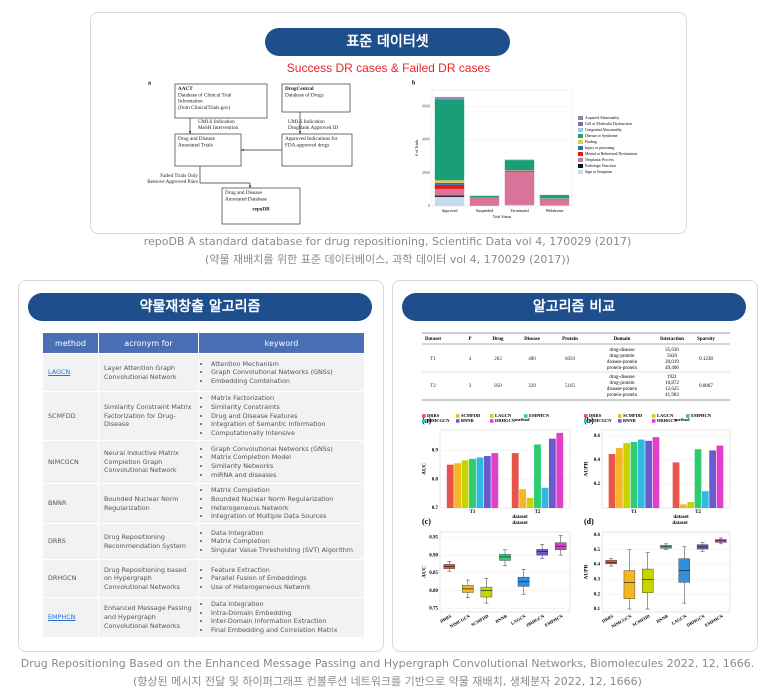  What do you see at coordinates (505, 572) in the screenshot?
I see `plot-frame` at bounding box center [505, 572].